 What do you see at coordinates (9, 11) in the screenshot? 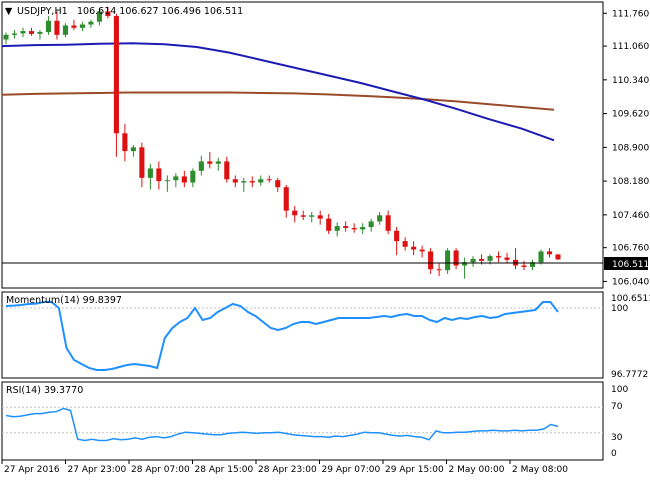
I see `dropdown-arrow-icon: ▼` at bounding box center [9, 11].